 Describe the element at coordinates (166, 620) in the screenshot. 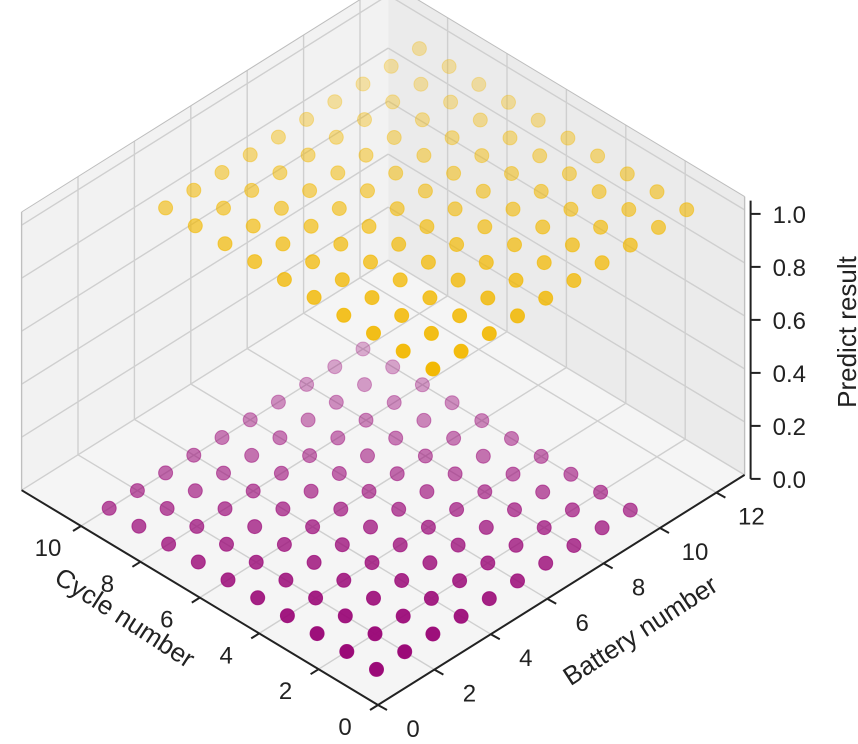

I see `x-tick-label: 6` at that location.